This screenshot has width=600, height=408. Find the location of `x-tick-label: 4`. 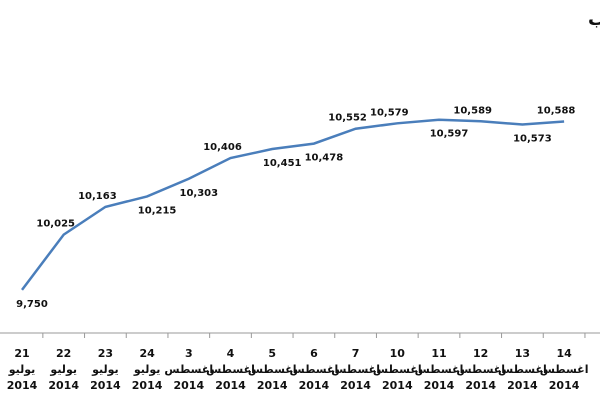

x-tick-label: 4 is located at coordinates (231, 353).